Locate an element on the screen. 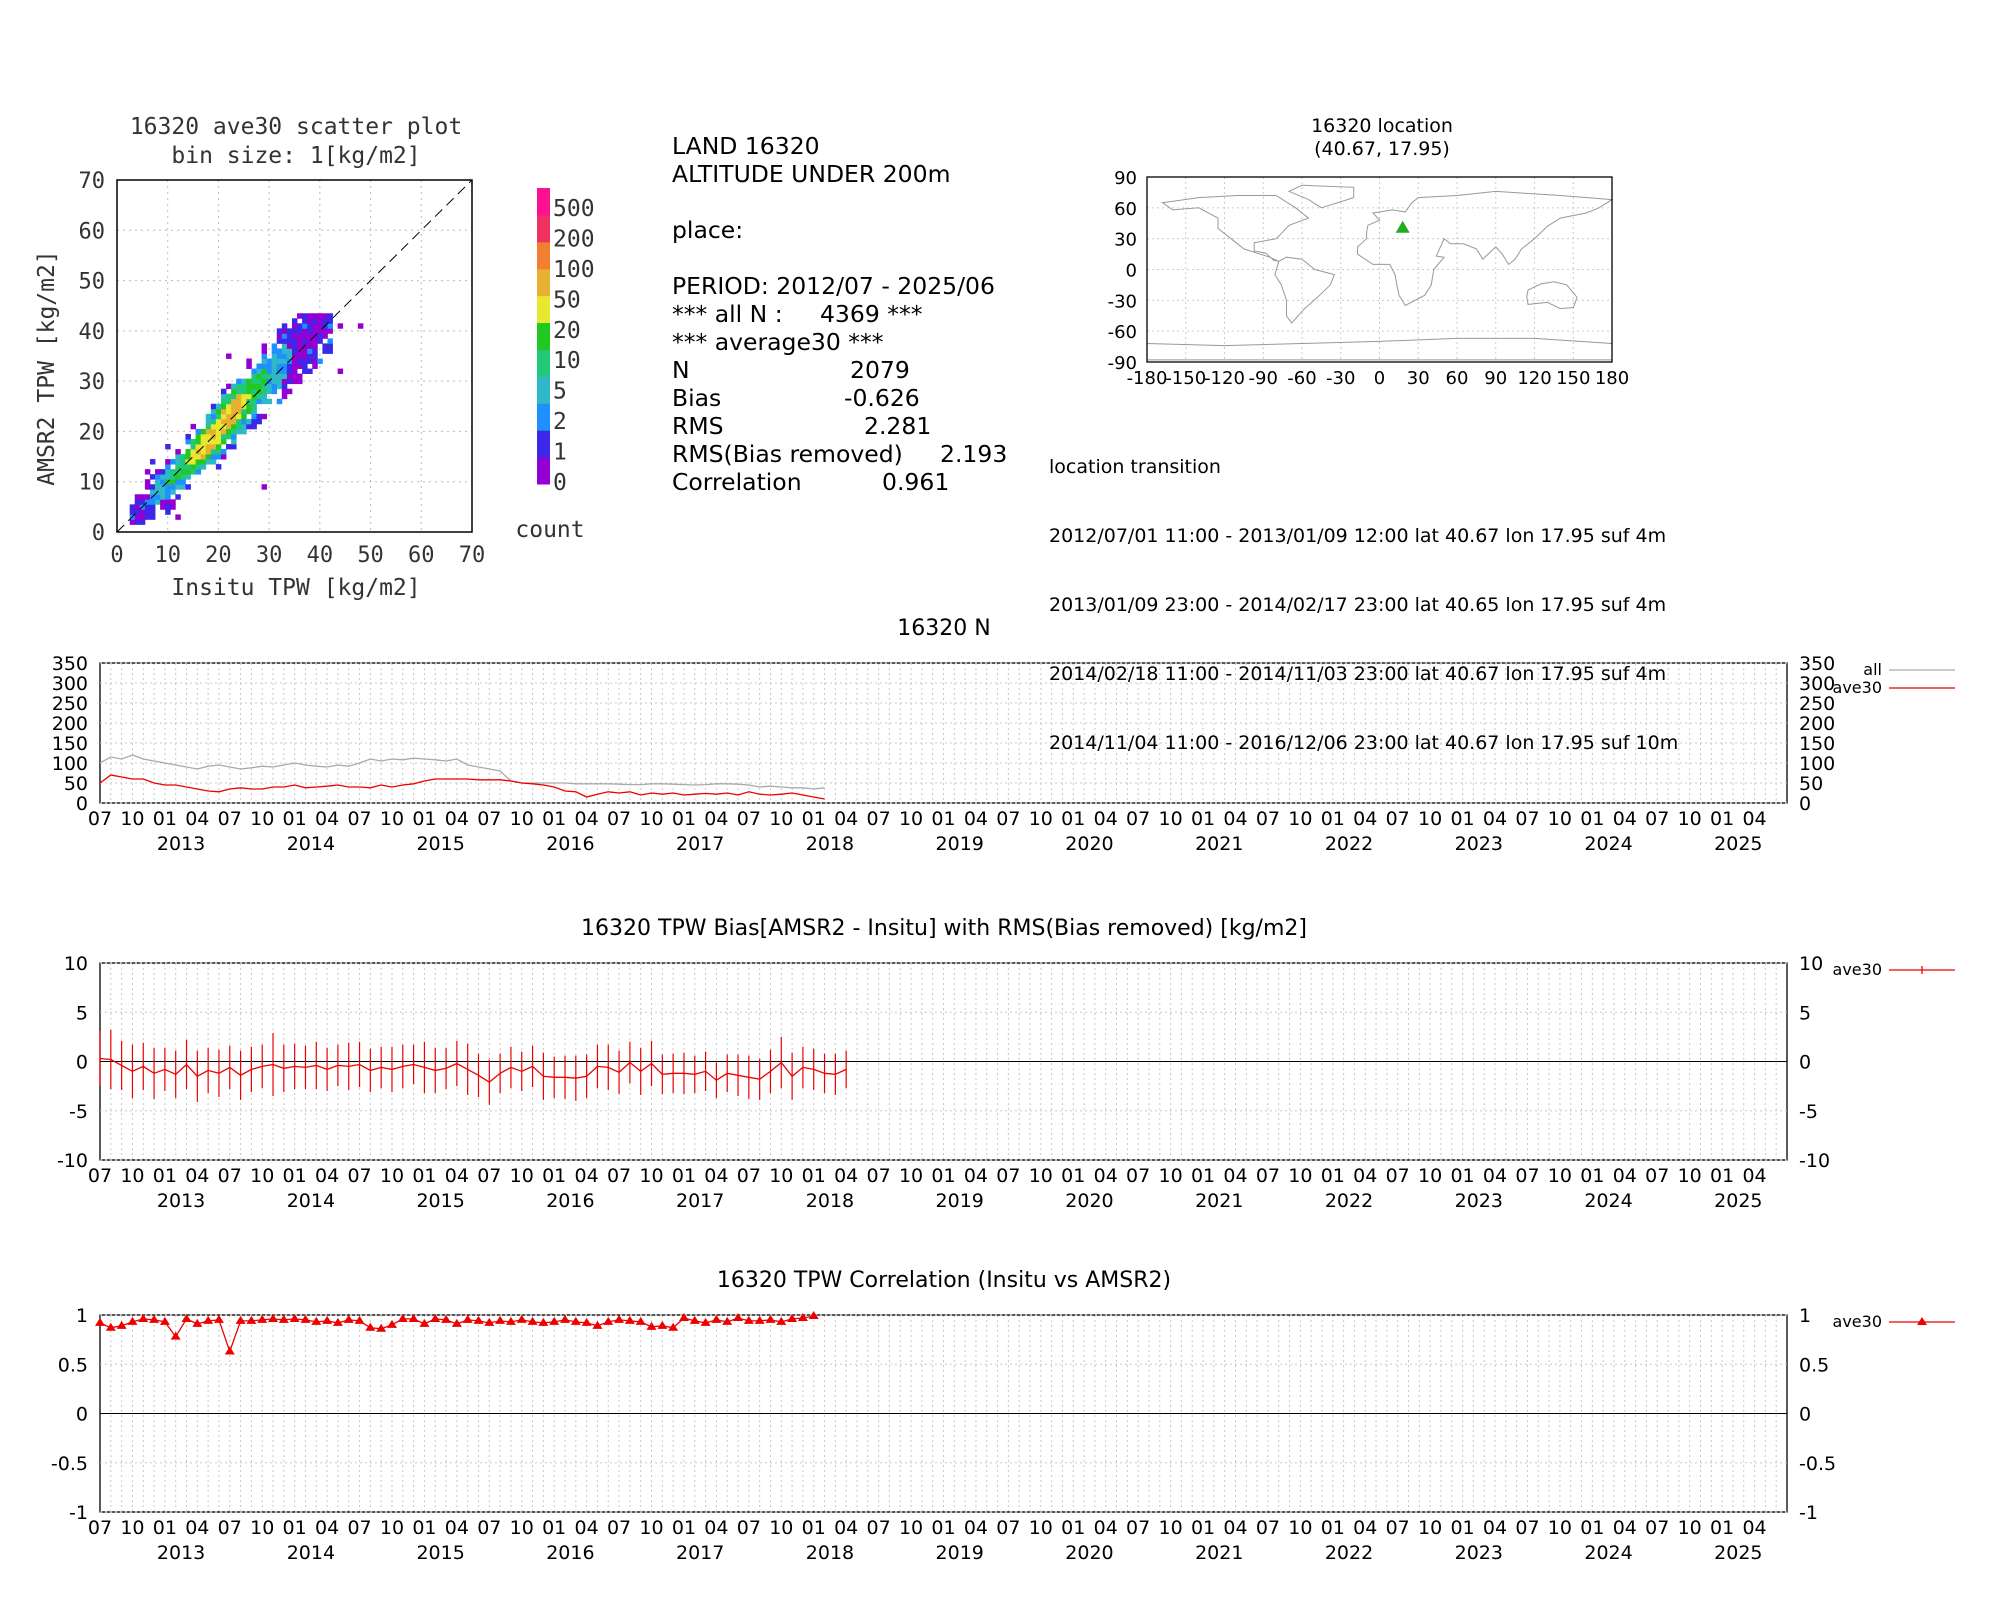 Image resolution: width=2000 pixels, height=1600 pixels. timeseries-year-label: 2020 is located at coordinates (1089, 1553).